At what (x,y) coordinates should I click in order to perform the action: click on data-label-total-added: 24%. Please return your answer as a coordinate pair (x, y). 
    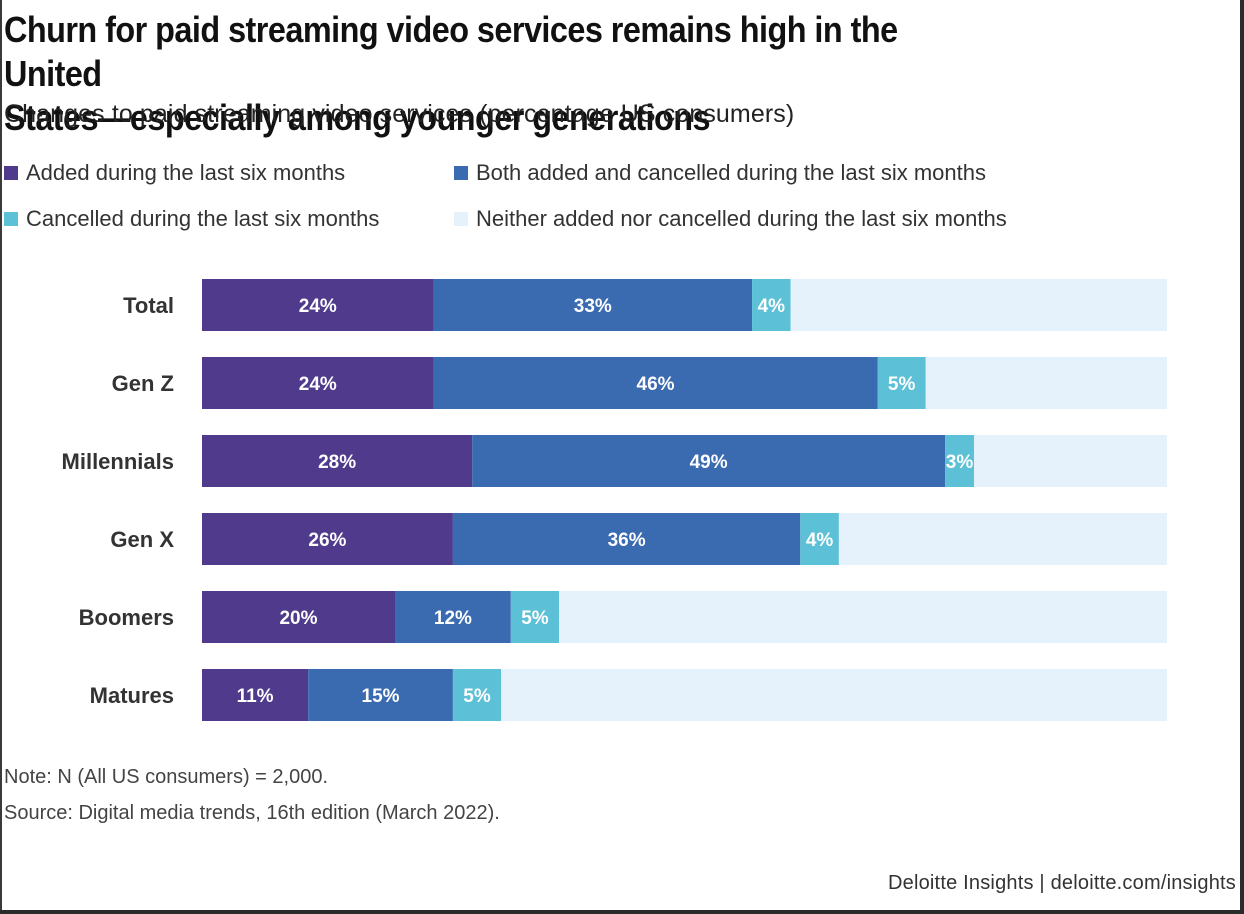
    Looking at the image, I should click on (318, 306).